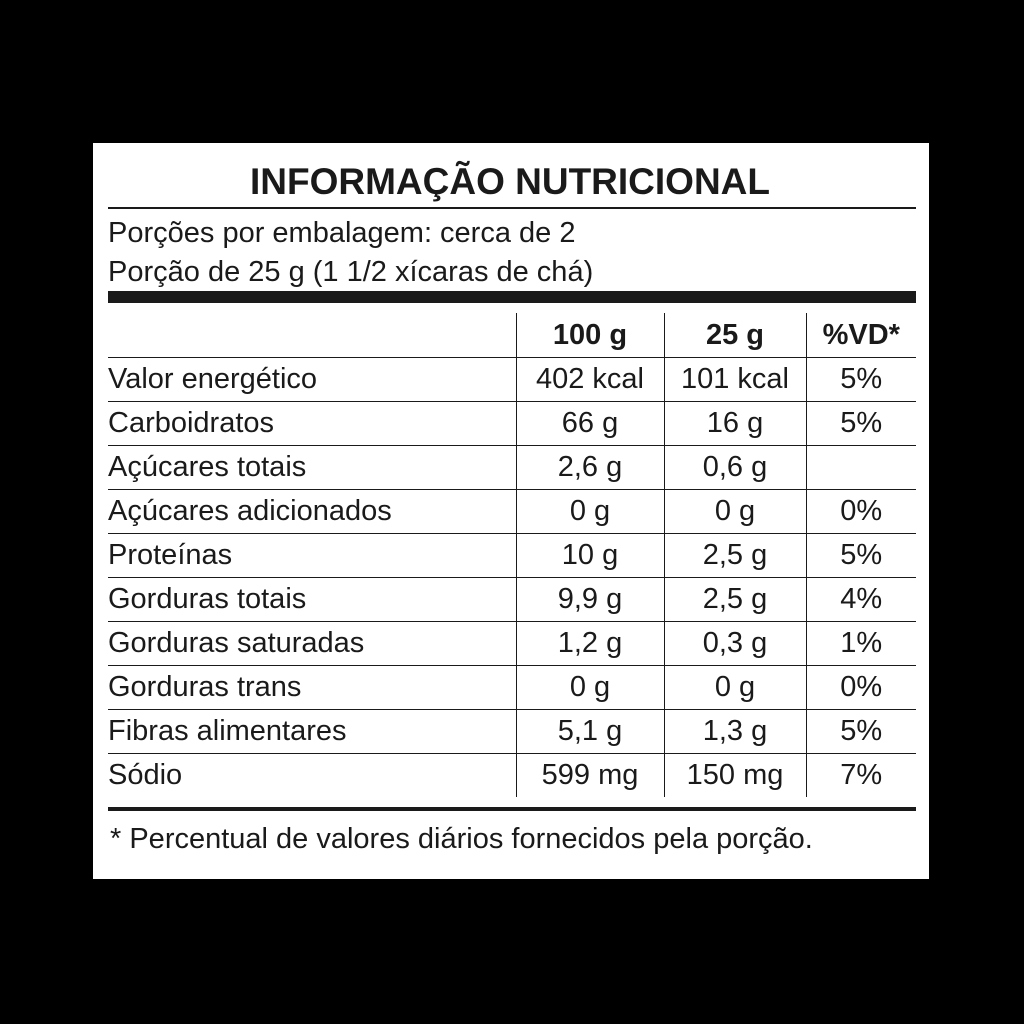 The image size is (1024, 1024). I want to click on header-nutrient, so click(312, 335).